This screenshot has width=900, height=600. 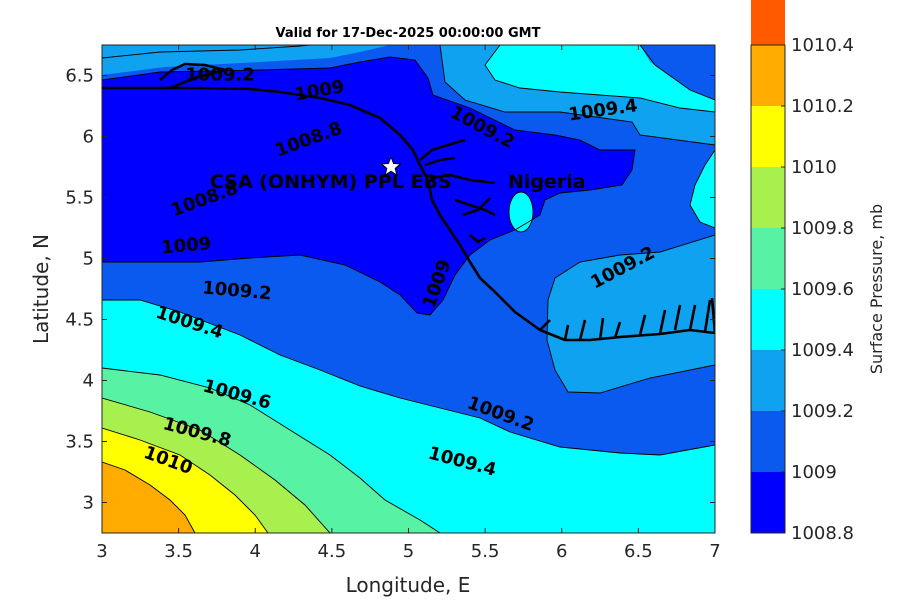 I want to click on band-1009-2-ne, so click(x=677, y=72).